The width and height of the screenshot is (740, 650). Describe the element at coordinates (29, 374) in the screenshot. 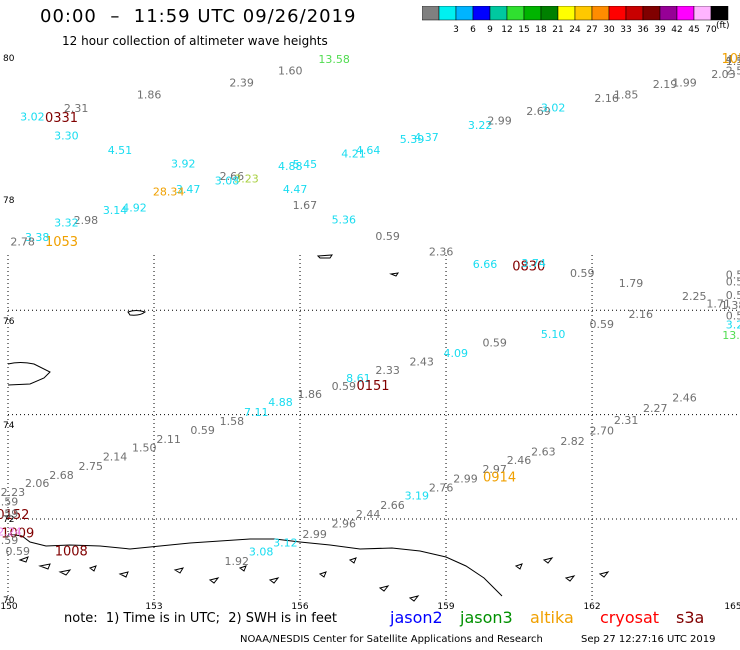

I see `land-north-coast` at that location.